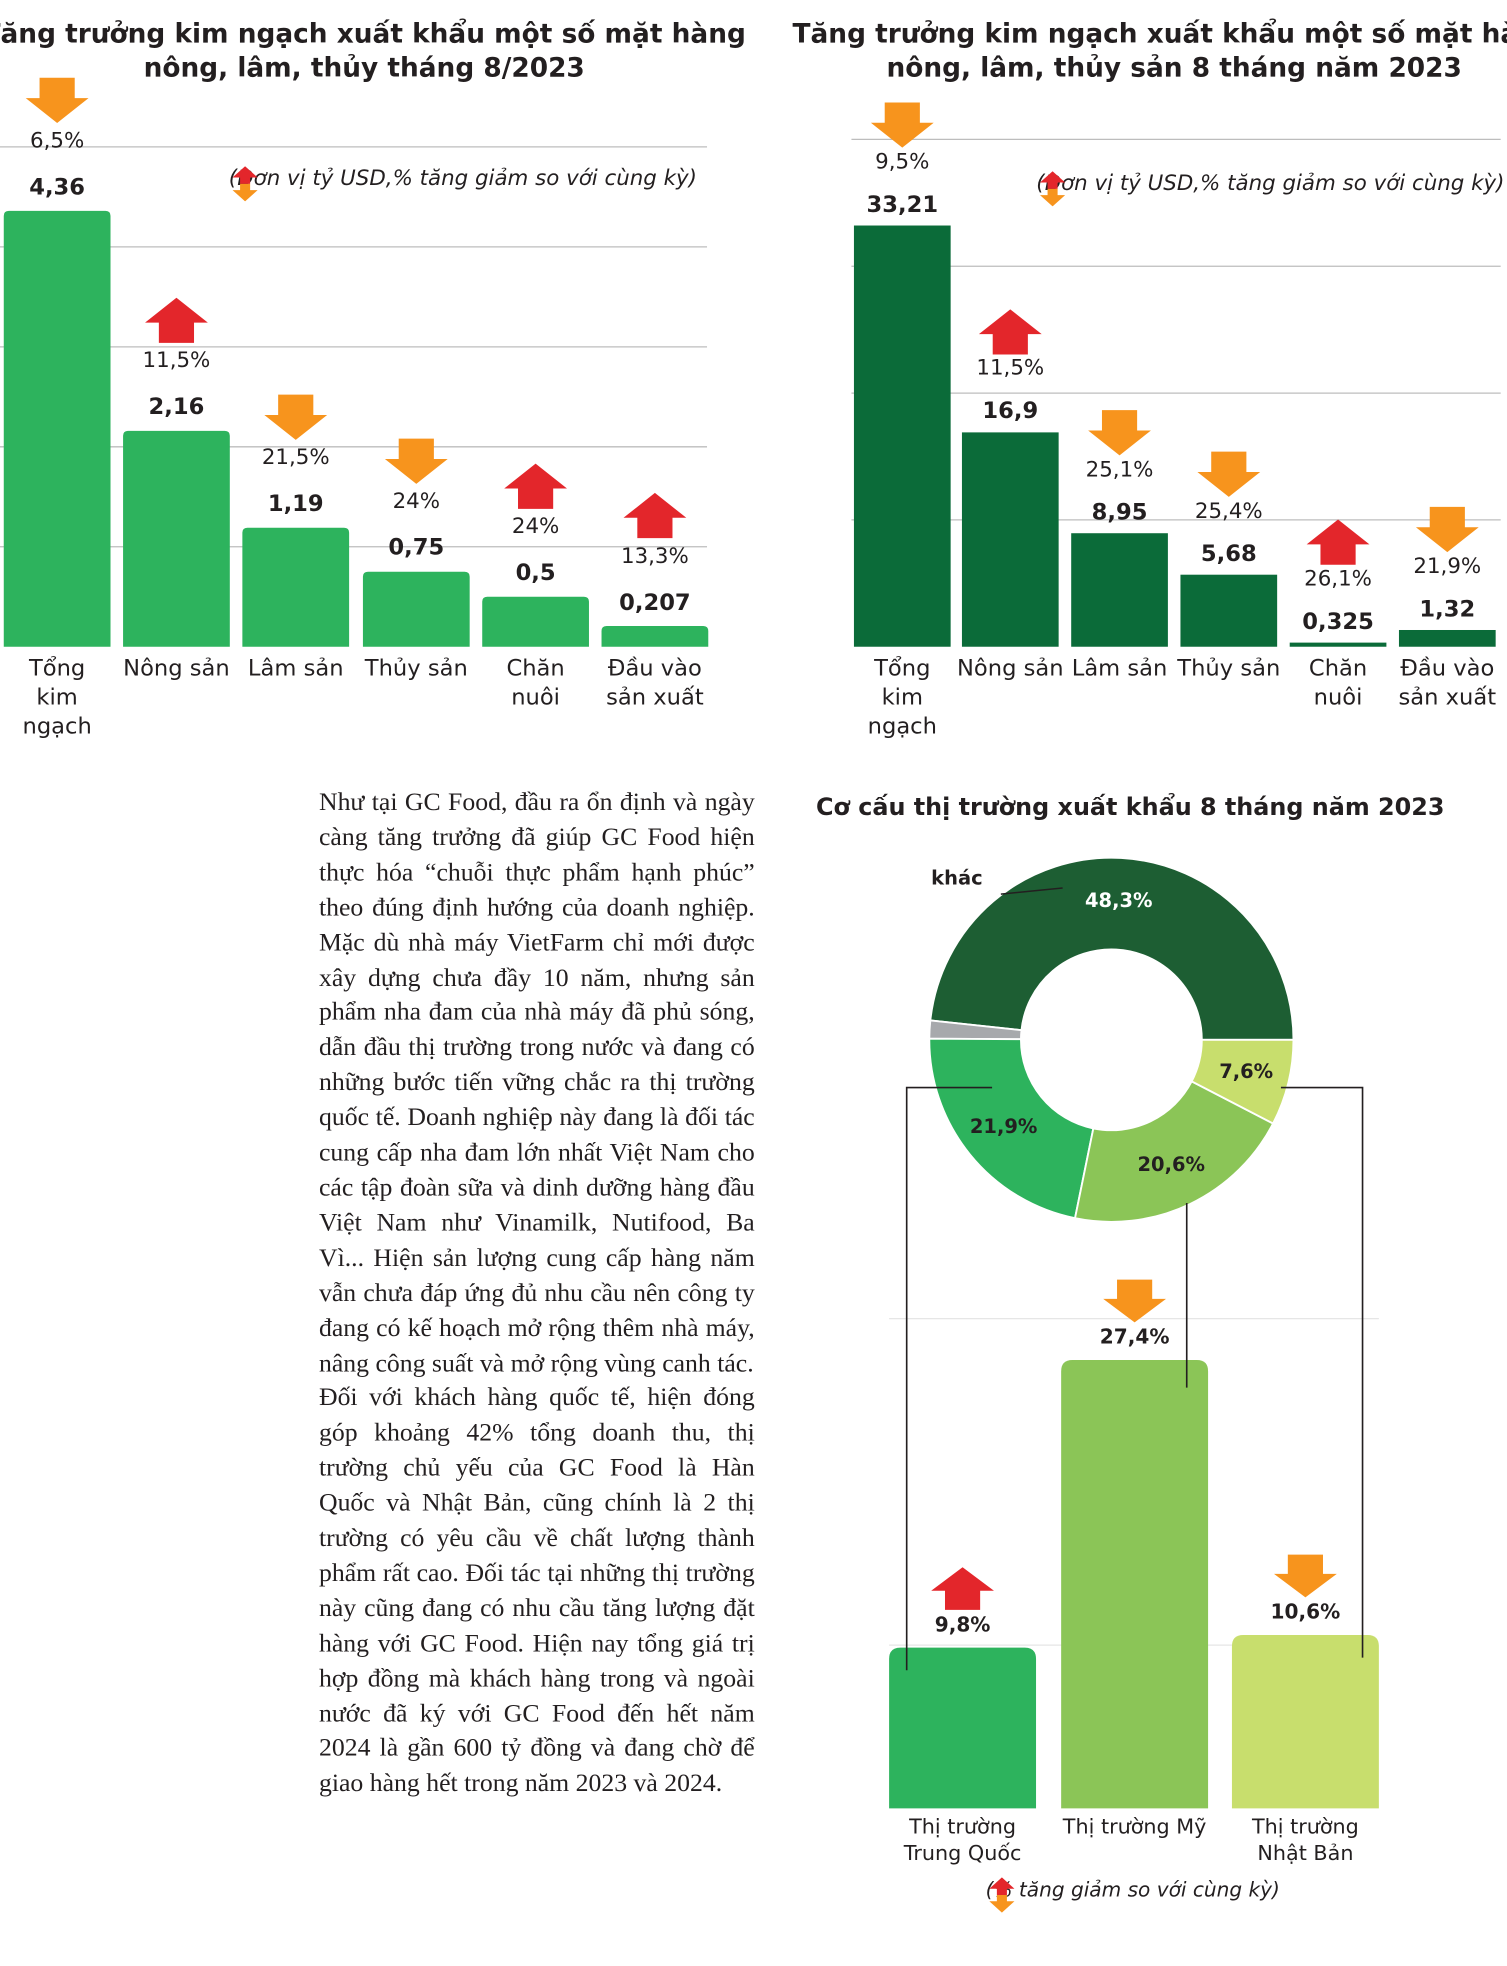 Image resolution: width=1507 pixels, height=1966 pixels. Describe the element at coordinates (1338, 579) in the screenshot. I see `change-label: 26,1%` at that location.